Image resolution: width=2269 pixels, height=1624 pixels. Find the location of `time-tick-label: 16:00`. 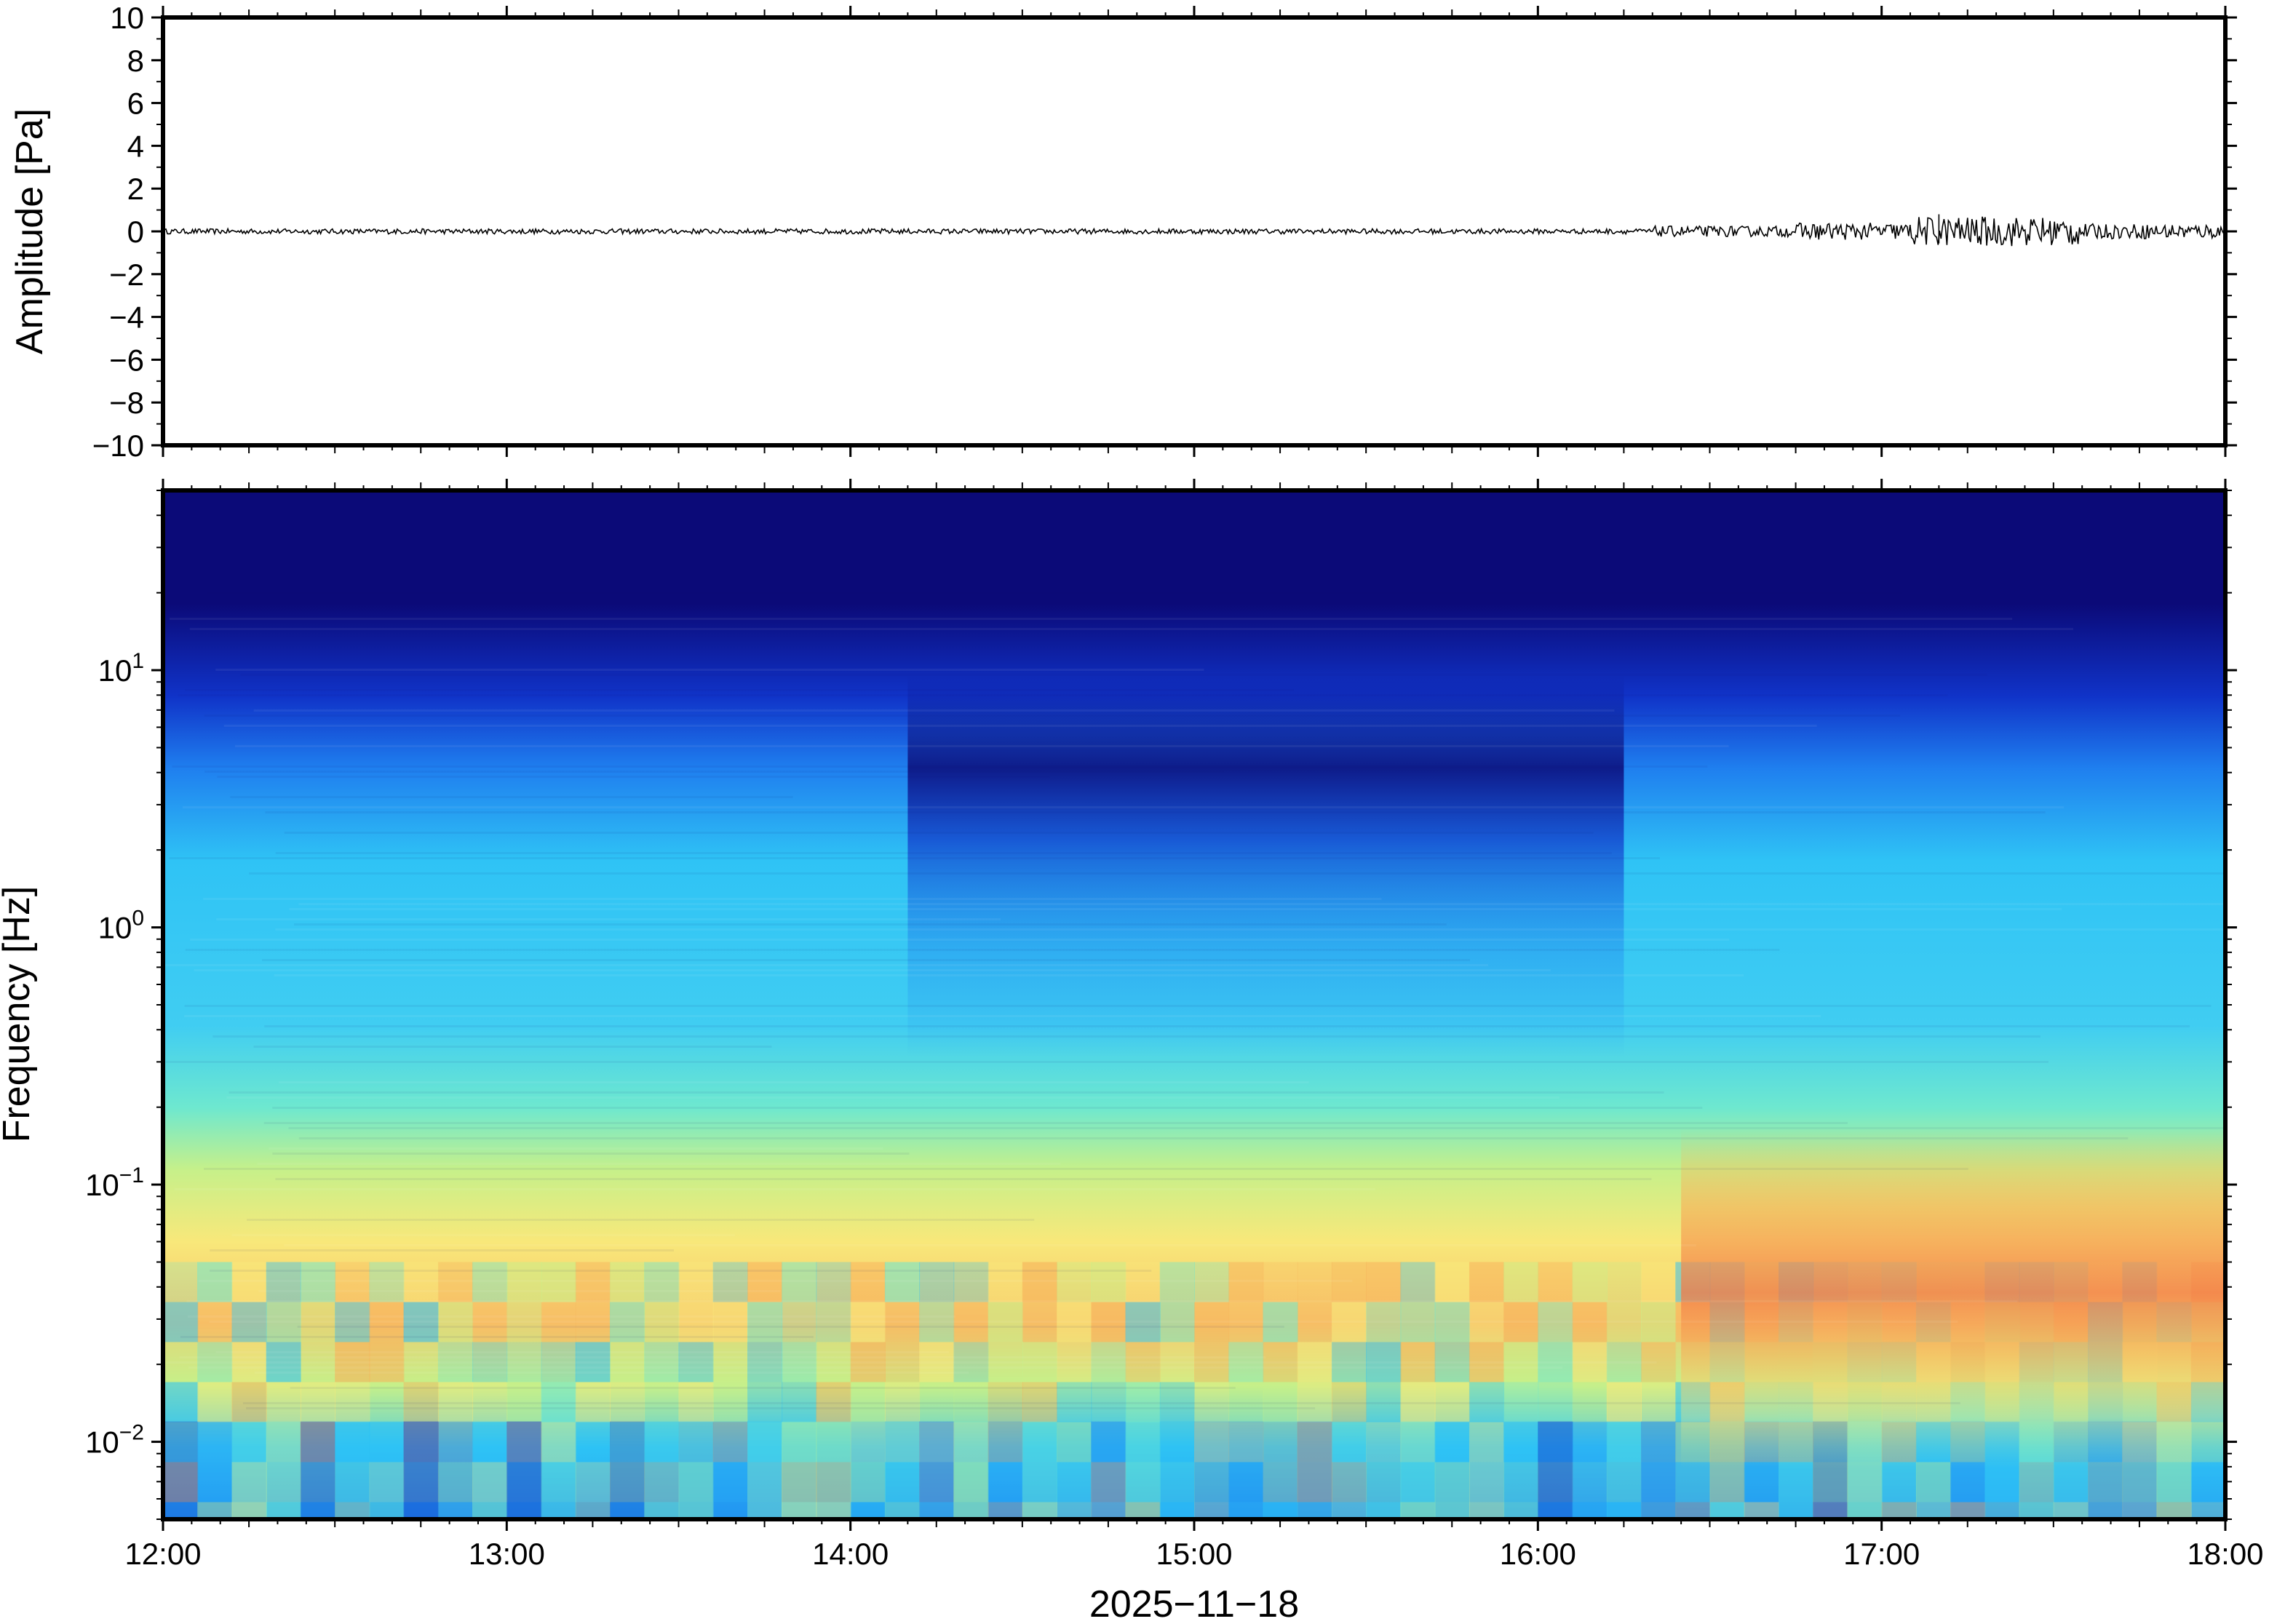

time-tick-label: 16:00 is located at coordinates (1538, 1554).